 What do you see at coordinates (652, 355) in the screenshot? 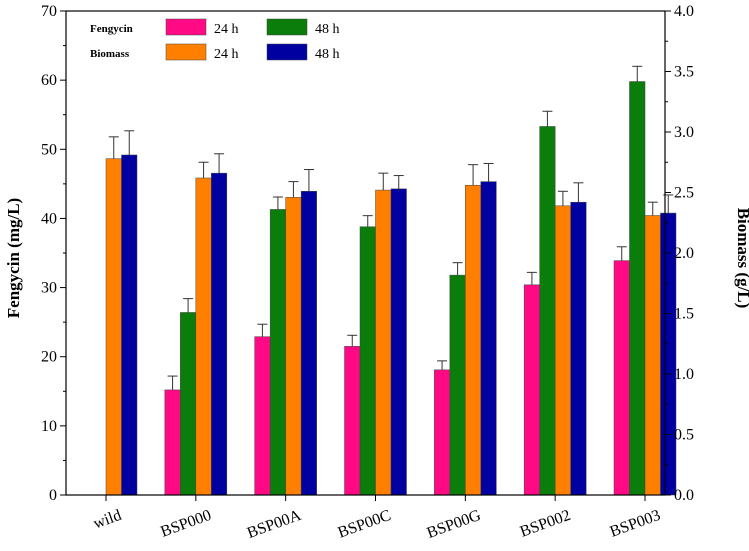
I see `bar-biomass-24h-bsp003` at bounding box center [652, 355].